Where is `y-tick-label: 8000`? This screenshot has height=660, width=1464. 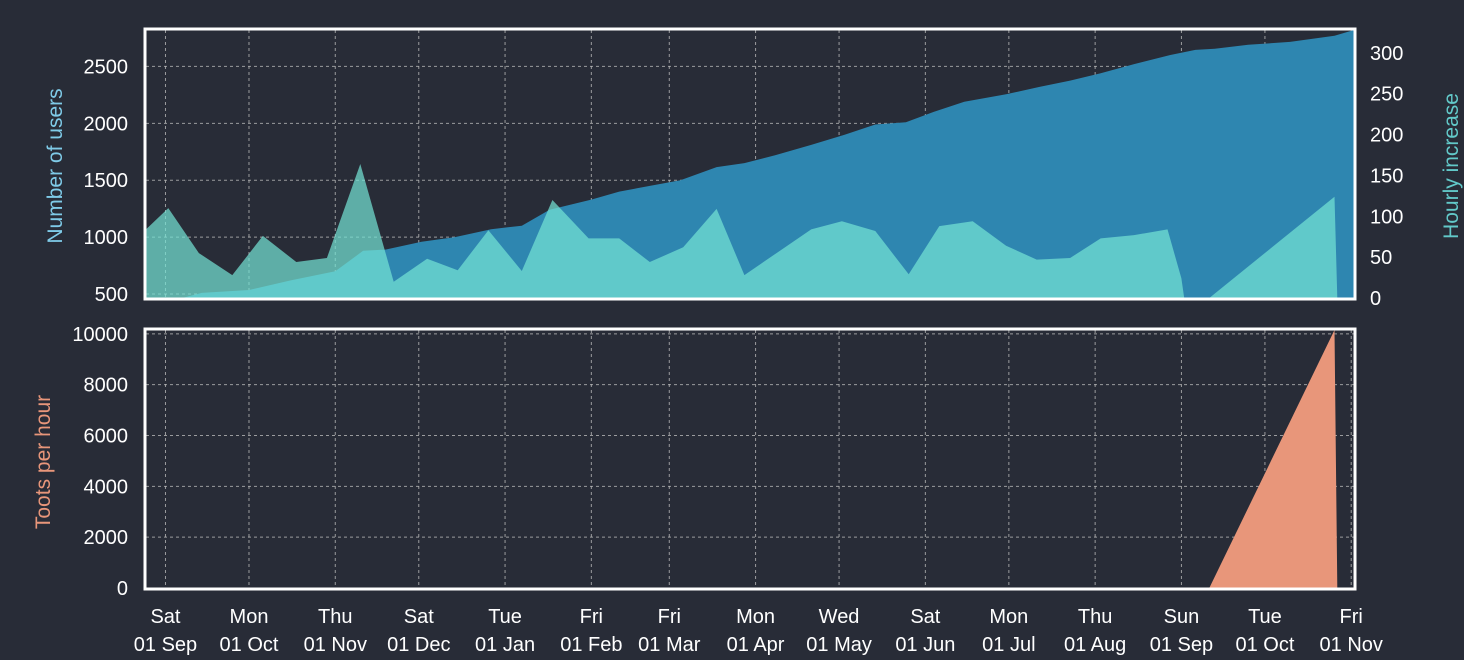 y-tick-label: 8000 is located at coordinates (106, 386).